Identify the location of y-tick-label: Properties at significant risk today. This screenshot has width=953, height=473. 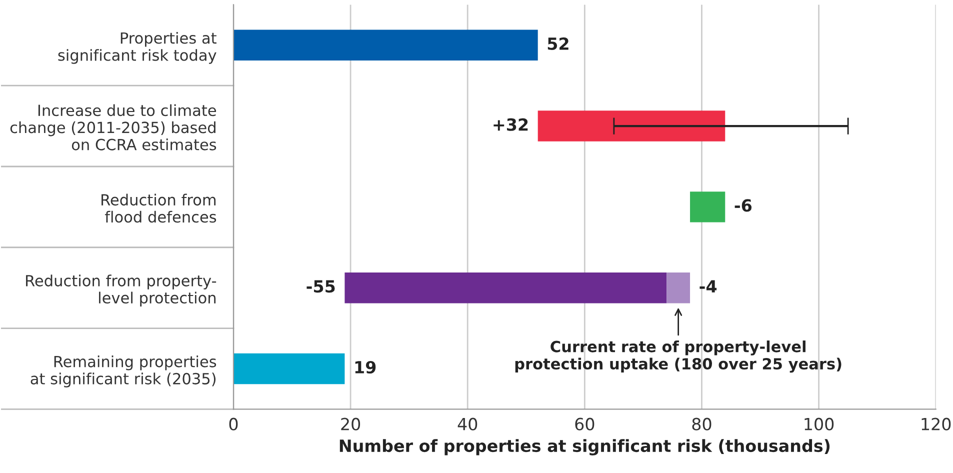
(137, 48).